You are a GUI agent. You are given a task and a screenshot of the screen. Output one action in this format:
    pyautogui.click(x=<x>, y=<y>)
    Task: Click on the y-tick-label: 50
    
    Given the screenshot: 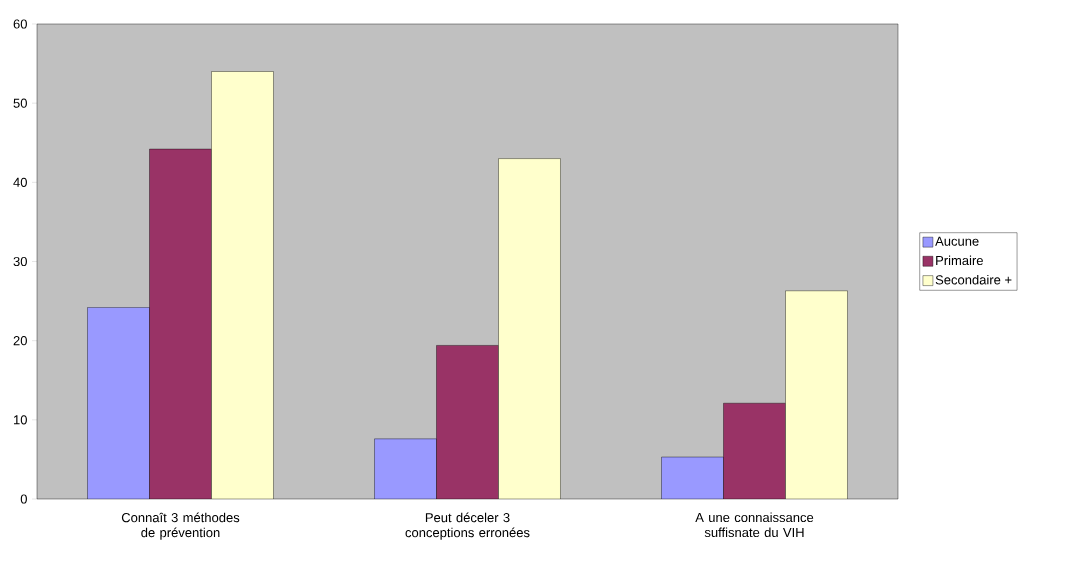 What is the action you would take?
    pyautogui.click(x=20, y=103)
    